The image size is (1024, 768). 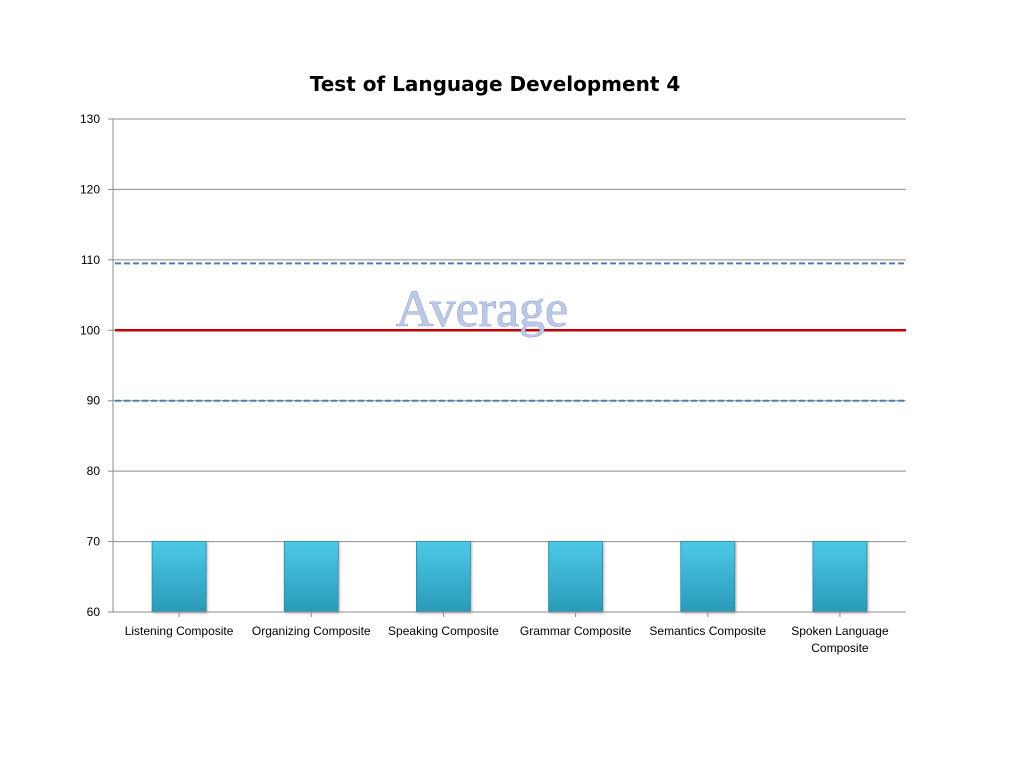 What do you see at coordinates (94, 542) in the screenshot?
I see `y-tick-label: 70` at bounding box center [94, 542].